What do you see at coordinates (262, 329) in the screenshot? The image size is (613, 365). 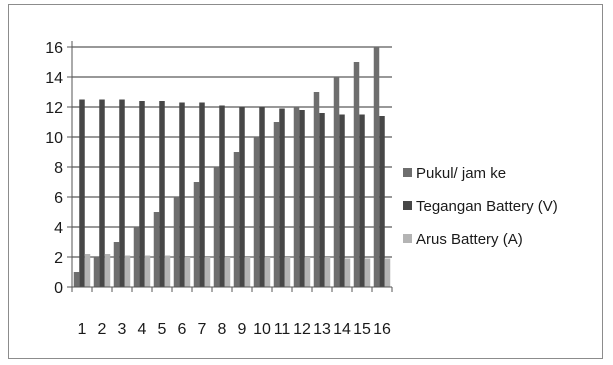 I see `x-tick-label: 10` at bounding box center [262, 329].